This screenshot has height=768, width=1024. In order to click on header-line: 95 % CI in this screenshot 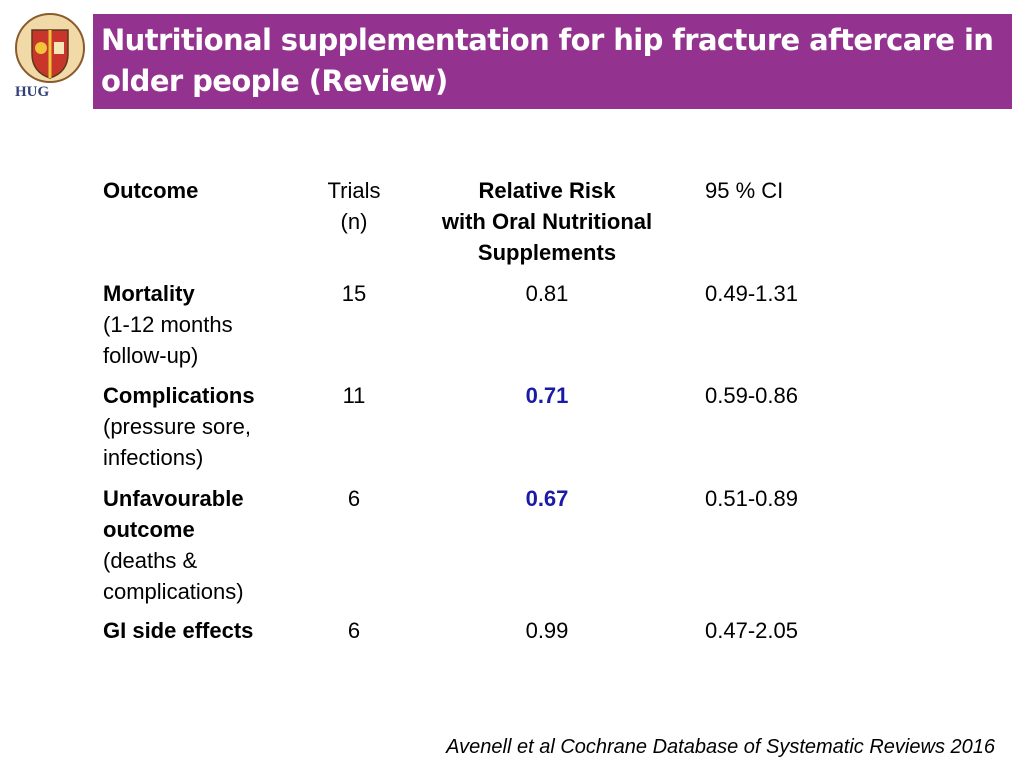, I will do `click(744, 190)`.